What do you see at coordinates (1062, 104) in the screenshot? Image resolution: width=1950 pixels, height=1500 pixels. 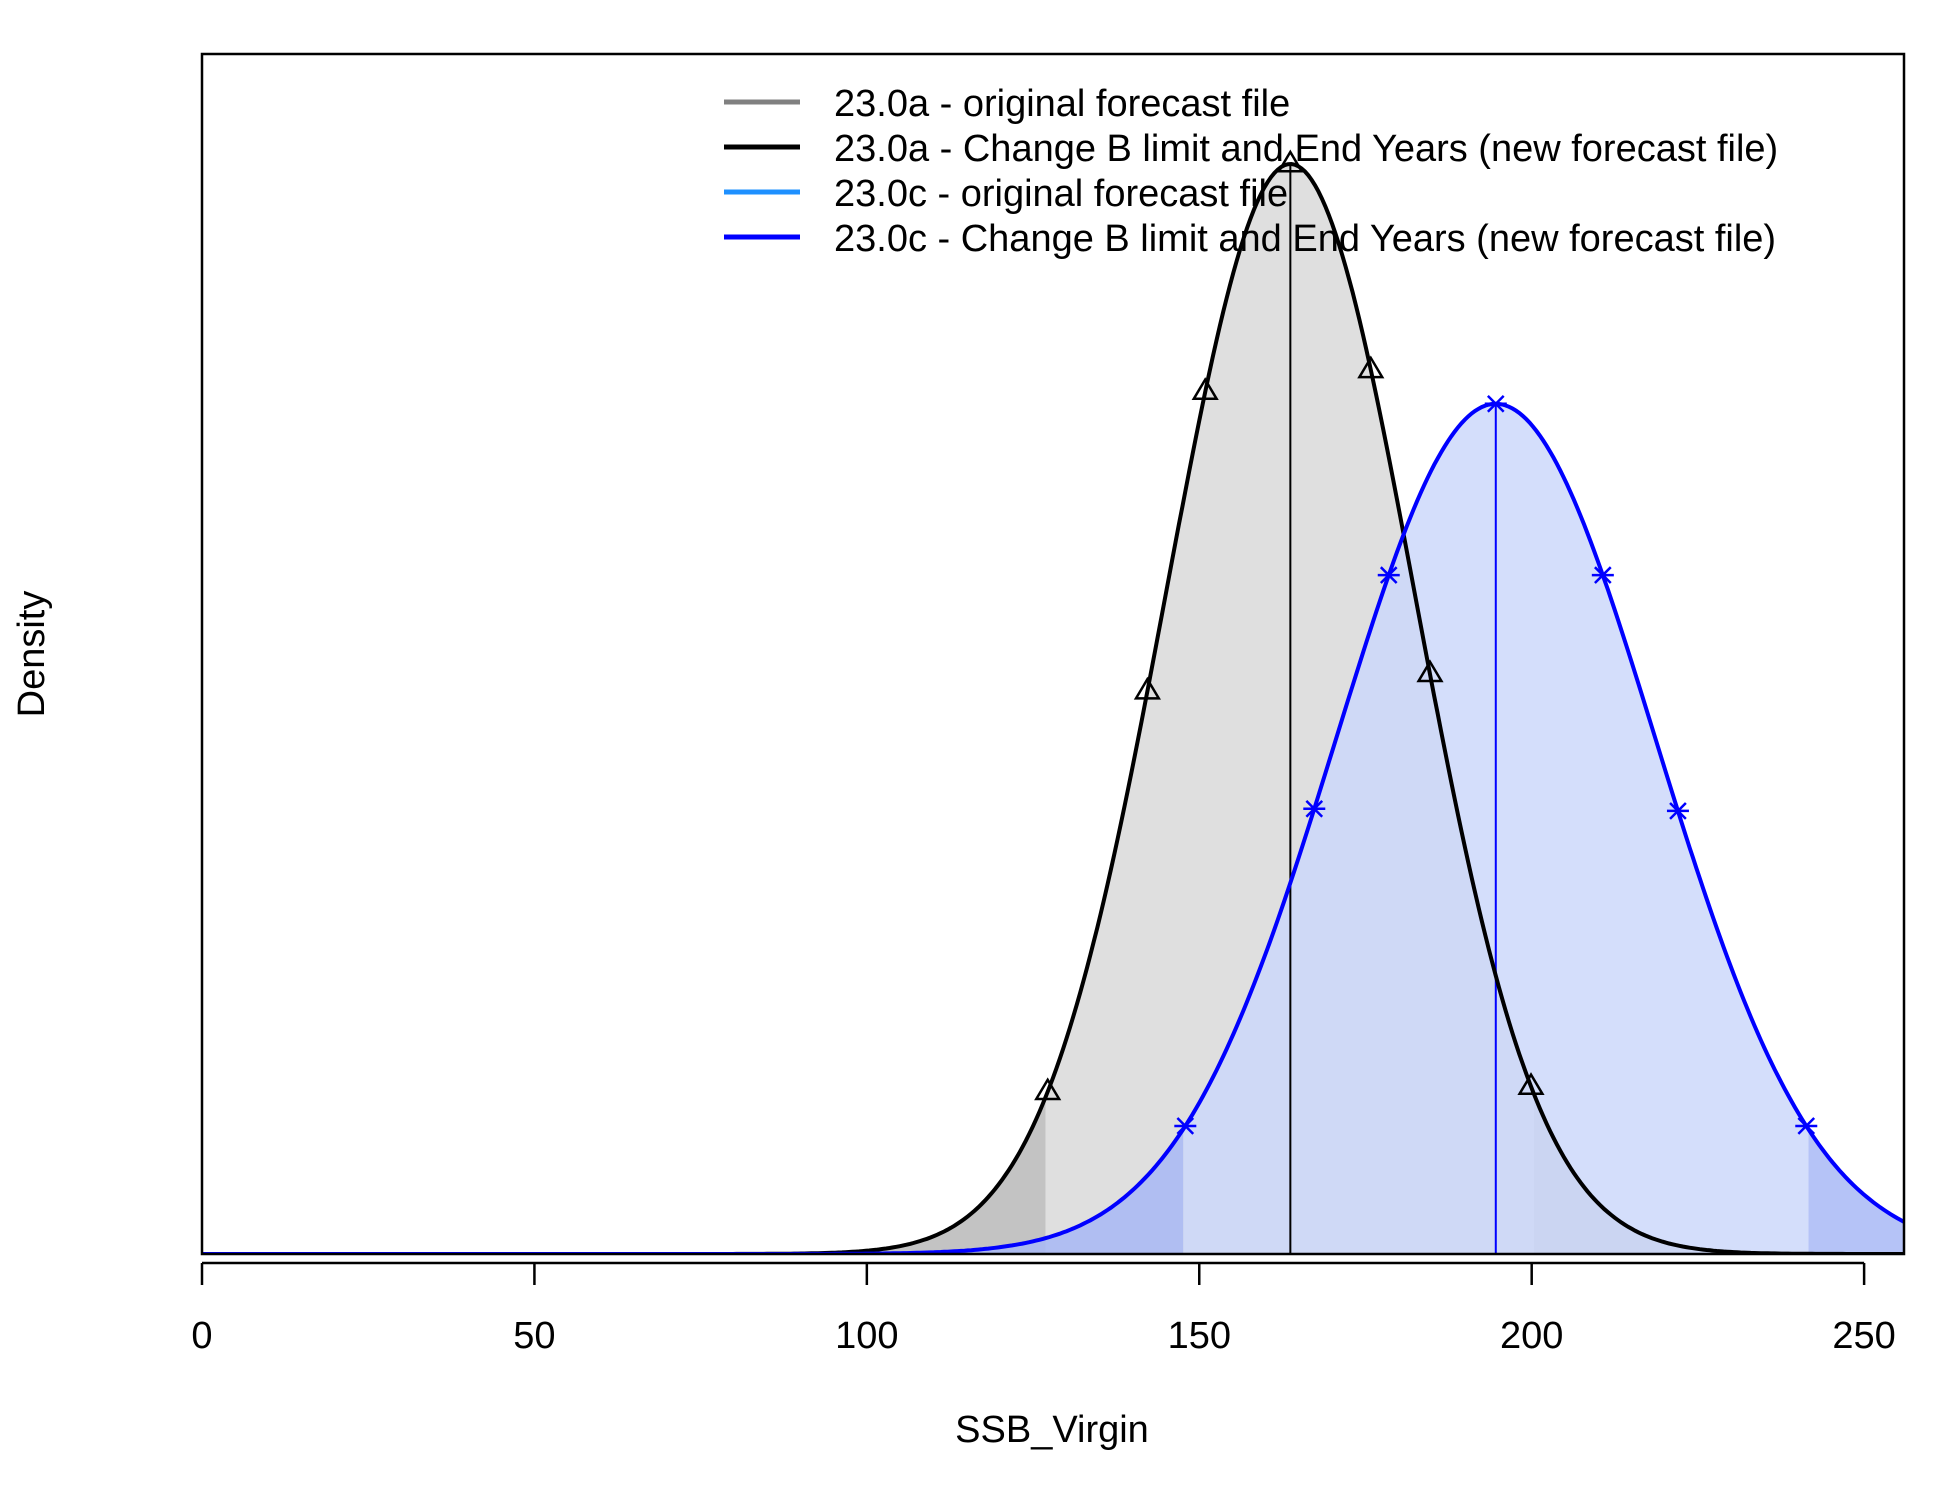 I see `legend-label-1: 23.0a - original forecast file` at bounding box center [1062, 104].